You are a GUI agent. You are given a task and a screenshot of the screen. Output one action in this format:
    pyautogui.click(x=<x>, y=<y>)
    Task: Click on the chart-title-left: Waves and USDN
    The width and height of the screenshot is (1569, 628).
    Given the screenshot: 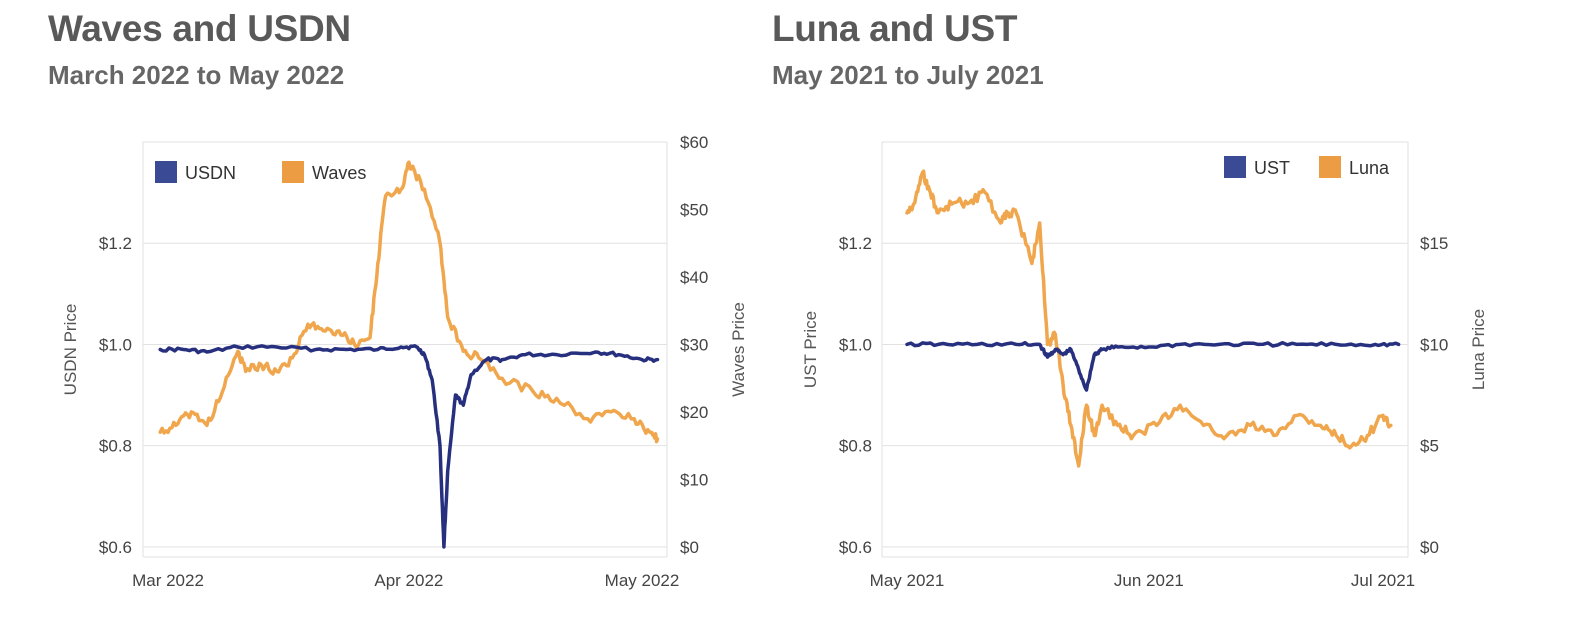 What is the action you would take?
    pyautogui.click(x=199, y=28)
    